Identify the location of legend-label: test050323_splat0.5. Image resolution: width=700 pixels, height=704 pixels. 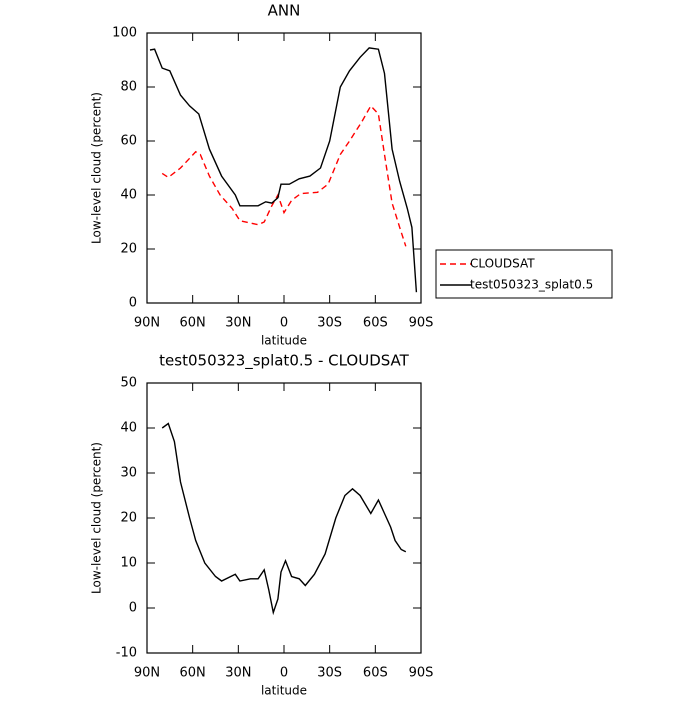
(531, 285).